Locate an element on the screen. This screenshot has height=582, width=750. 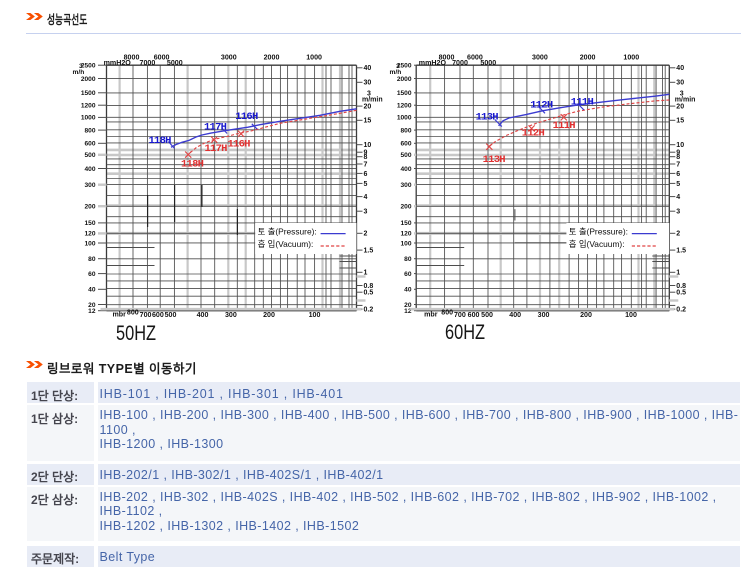
svg-text: 112H is located at coordinates (533, 134).